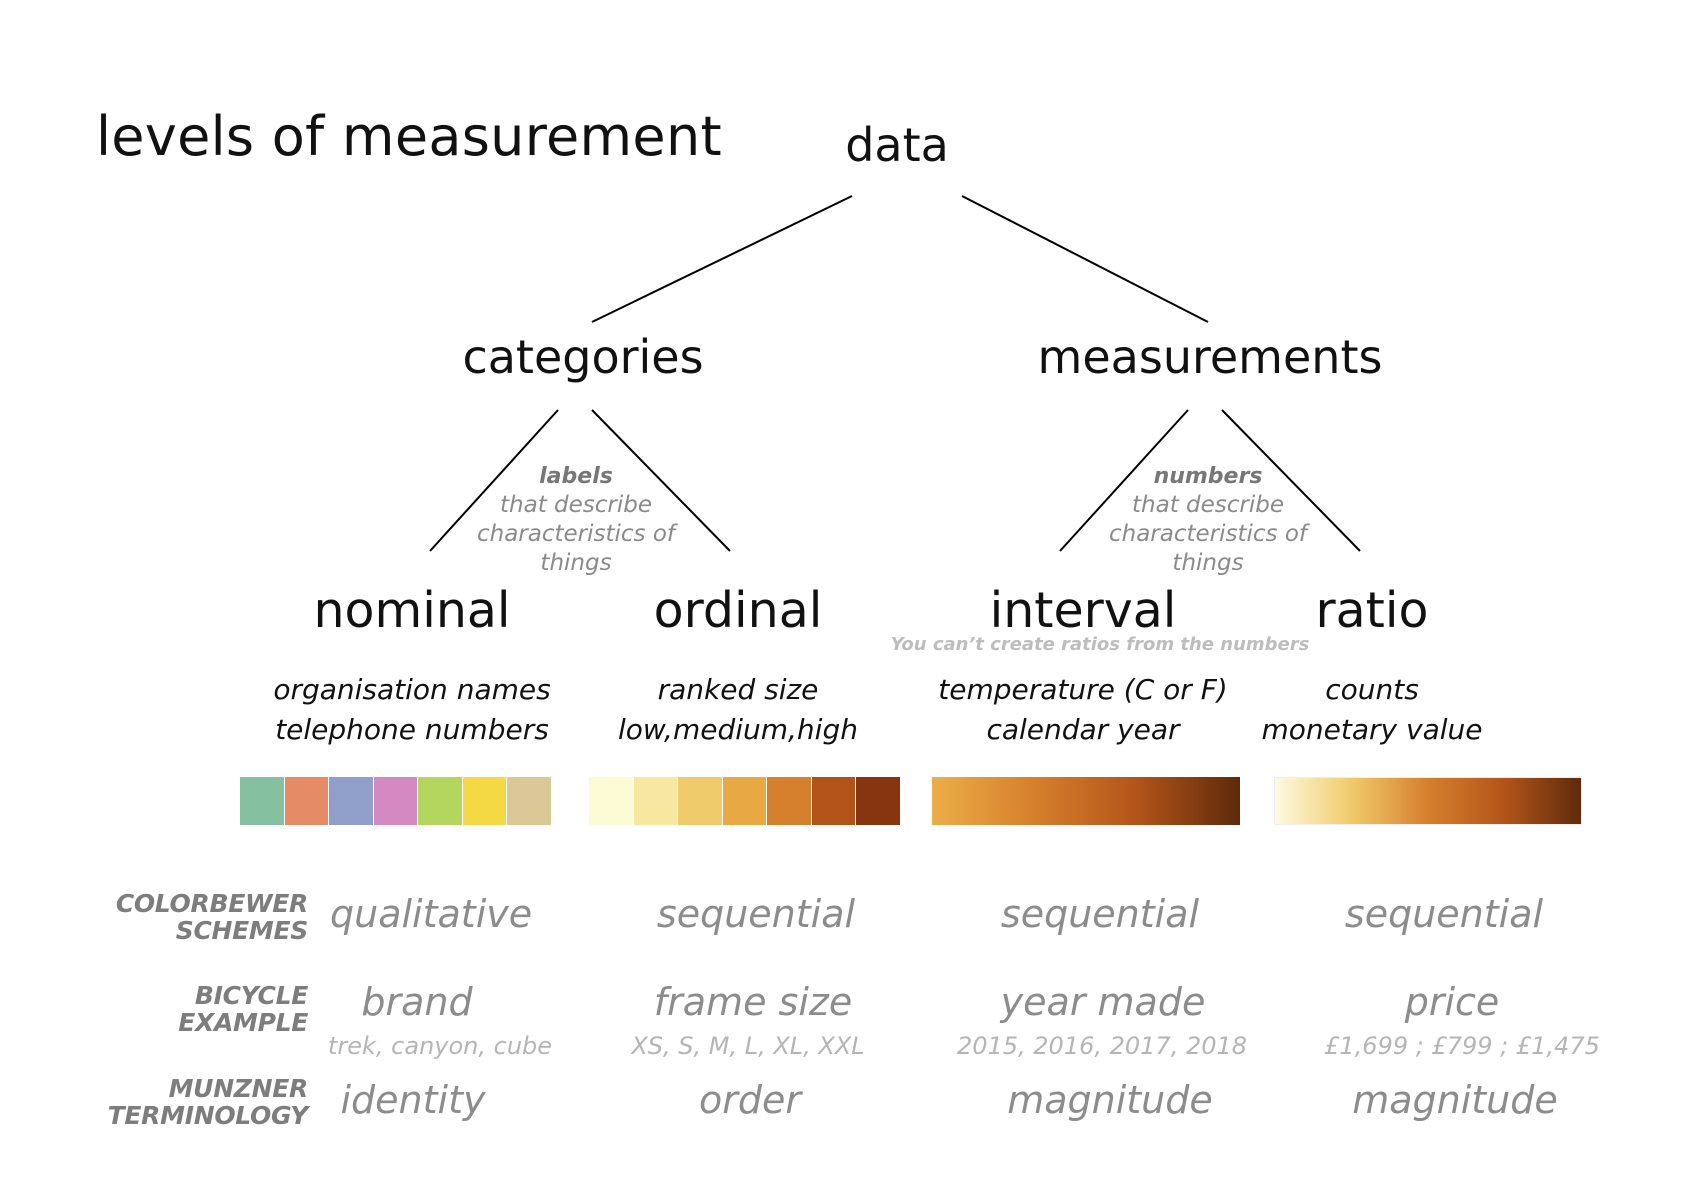  What do you see at coordinates (1372, 689) in the screenshot?
I see `ratio-example: counts` at bounding box center [1372, 689].